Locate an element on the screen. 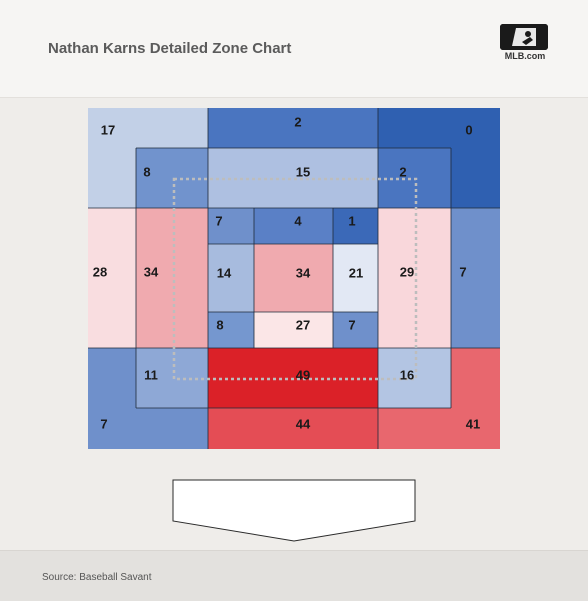 The width and height of the screenshot is (588, 601). chart-title: Nathan Karns Detailed Zone Chart is located at coordinates (170, 48).